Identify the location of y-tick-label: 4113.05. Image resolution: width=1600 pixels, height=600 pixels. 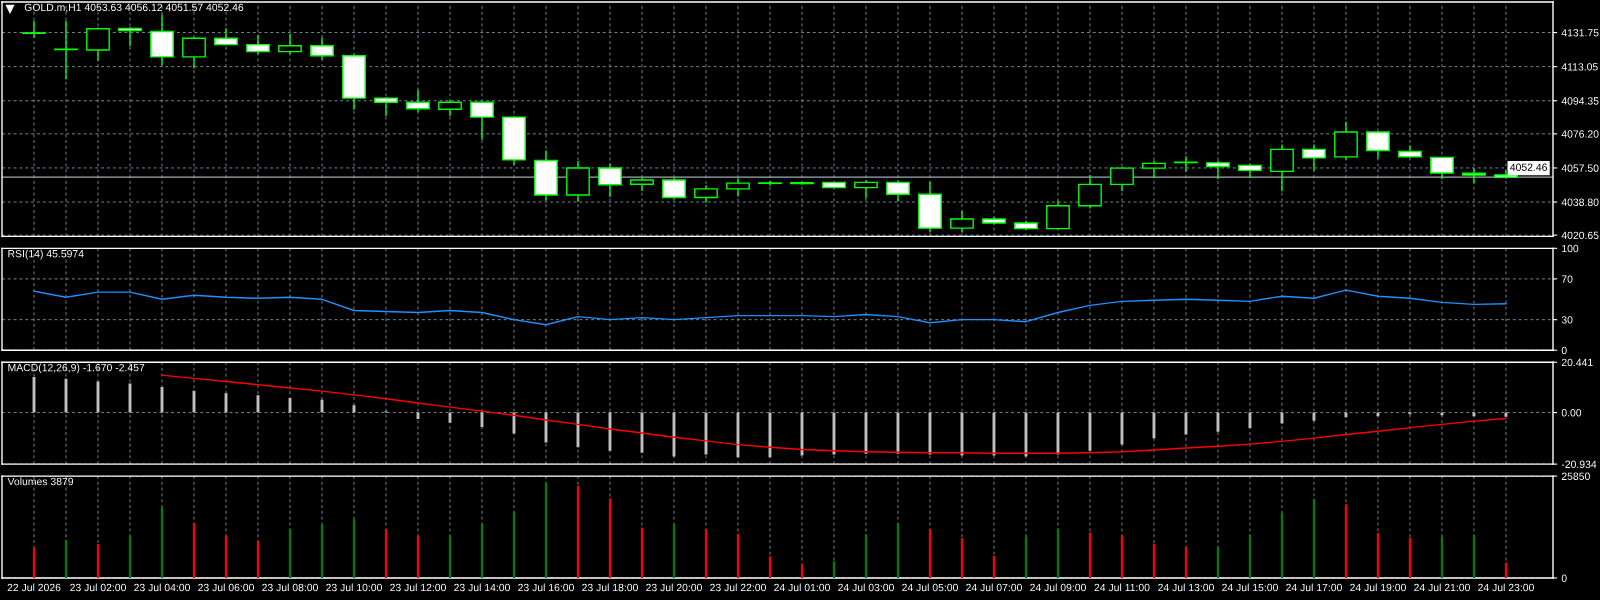
(1579, 67).